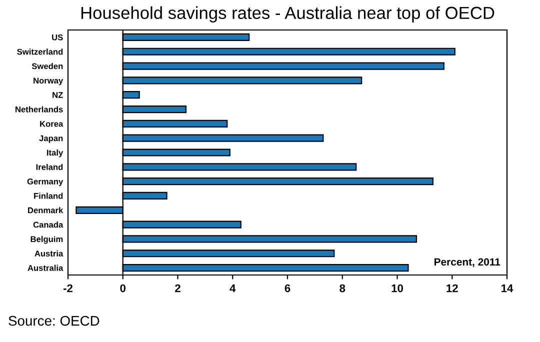 Image resolution: width=540 pixels, height=342 pixels. What do you see at coordinates (47, 66) in the screenshot?
I see `y-tick-label: Sweden` at bounding box center [47, 66].